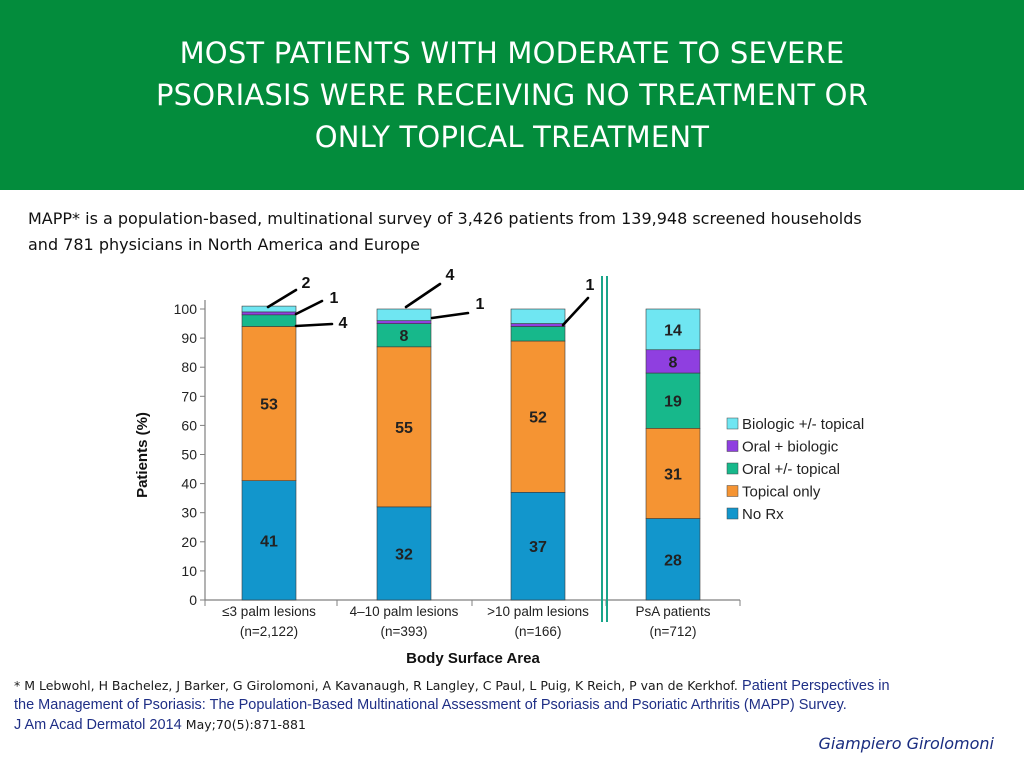 The image size is (1024, 768). What do you see at coordinates (189, 484) in the screenshot?
I see `y-tick-label: 40` at bounding box center [189, 484].